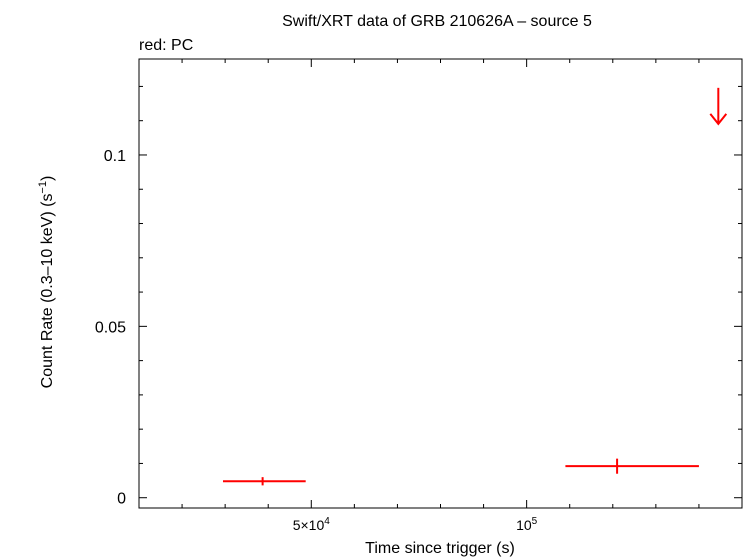  Describe the element at coordinates (415, 524) in the screenshot. I see `x-tick-labels: 5×10⁴ 105` at that location.